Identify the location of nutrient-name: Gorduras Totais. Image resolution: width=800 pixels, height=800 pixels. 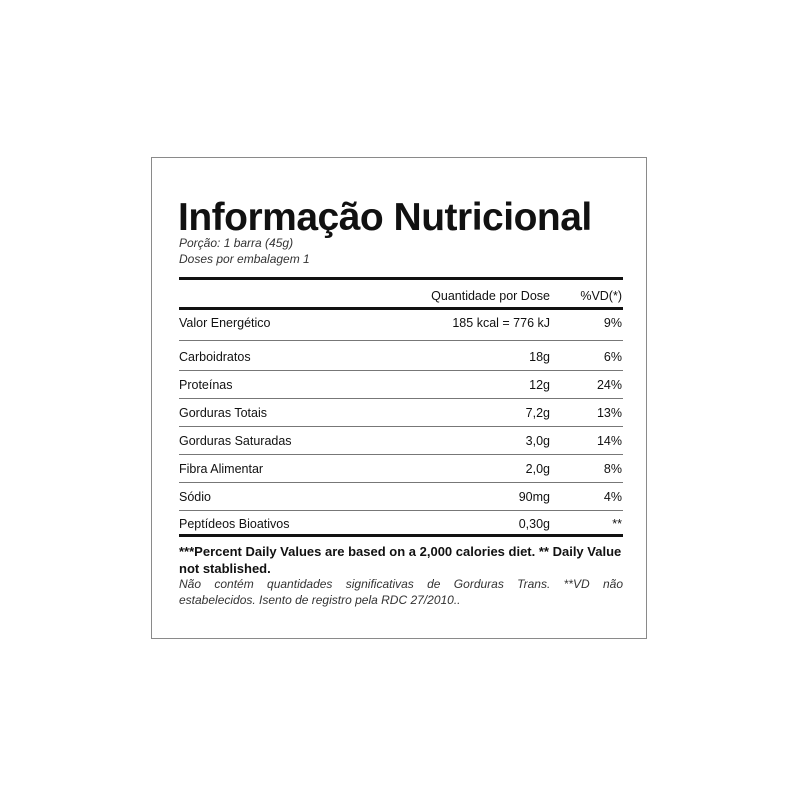
(223, 413).